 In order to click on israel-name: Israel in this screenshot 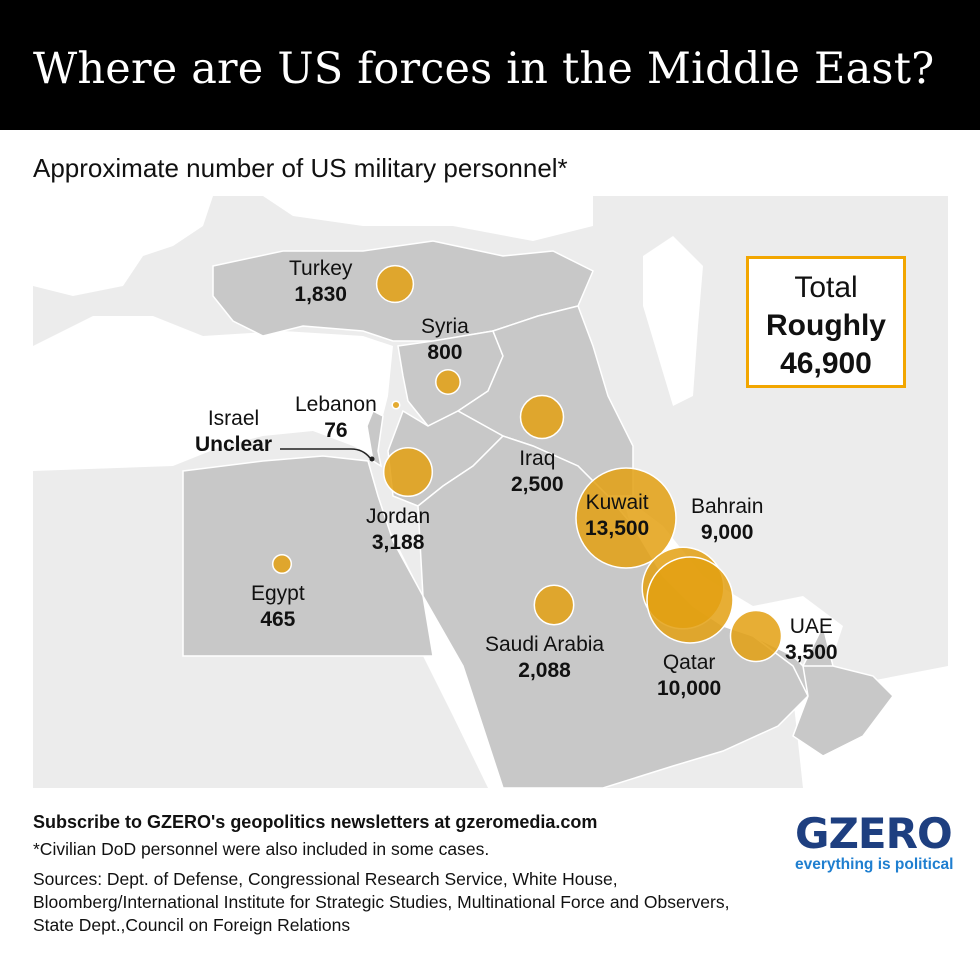, I will do `click(233, 418)`.